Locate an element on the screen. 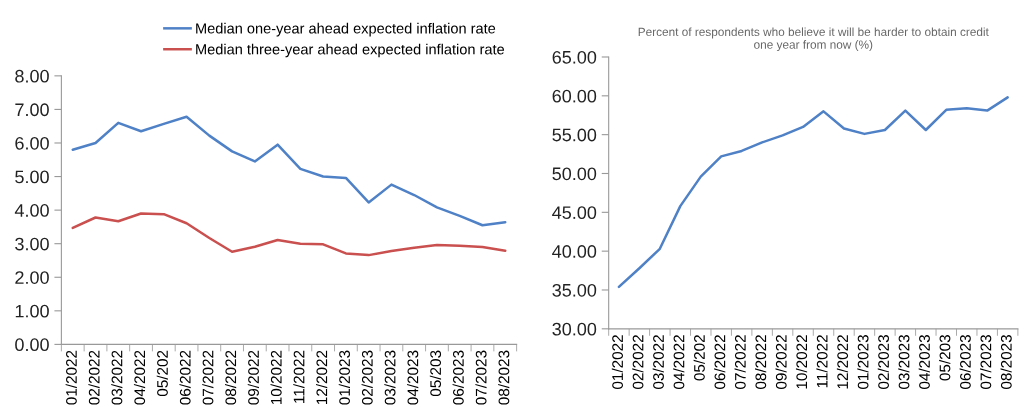  y-tick-label: 50.00 is located at coordinates (574, 174).